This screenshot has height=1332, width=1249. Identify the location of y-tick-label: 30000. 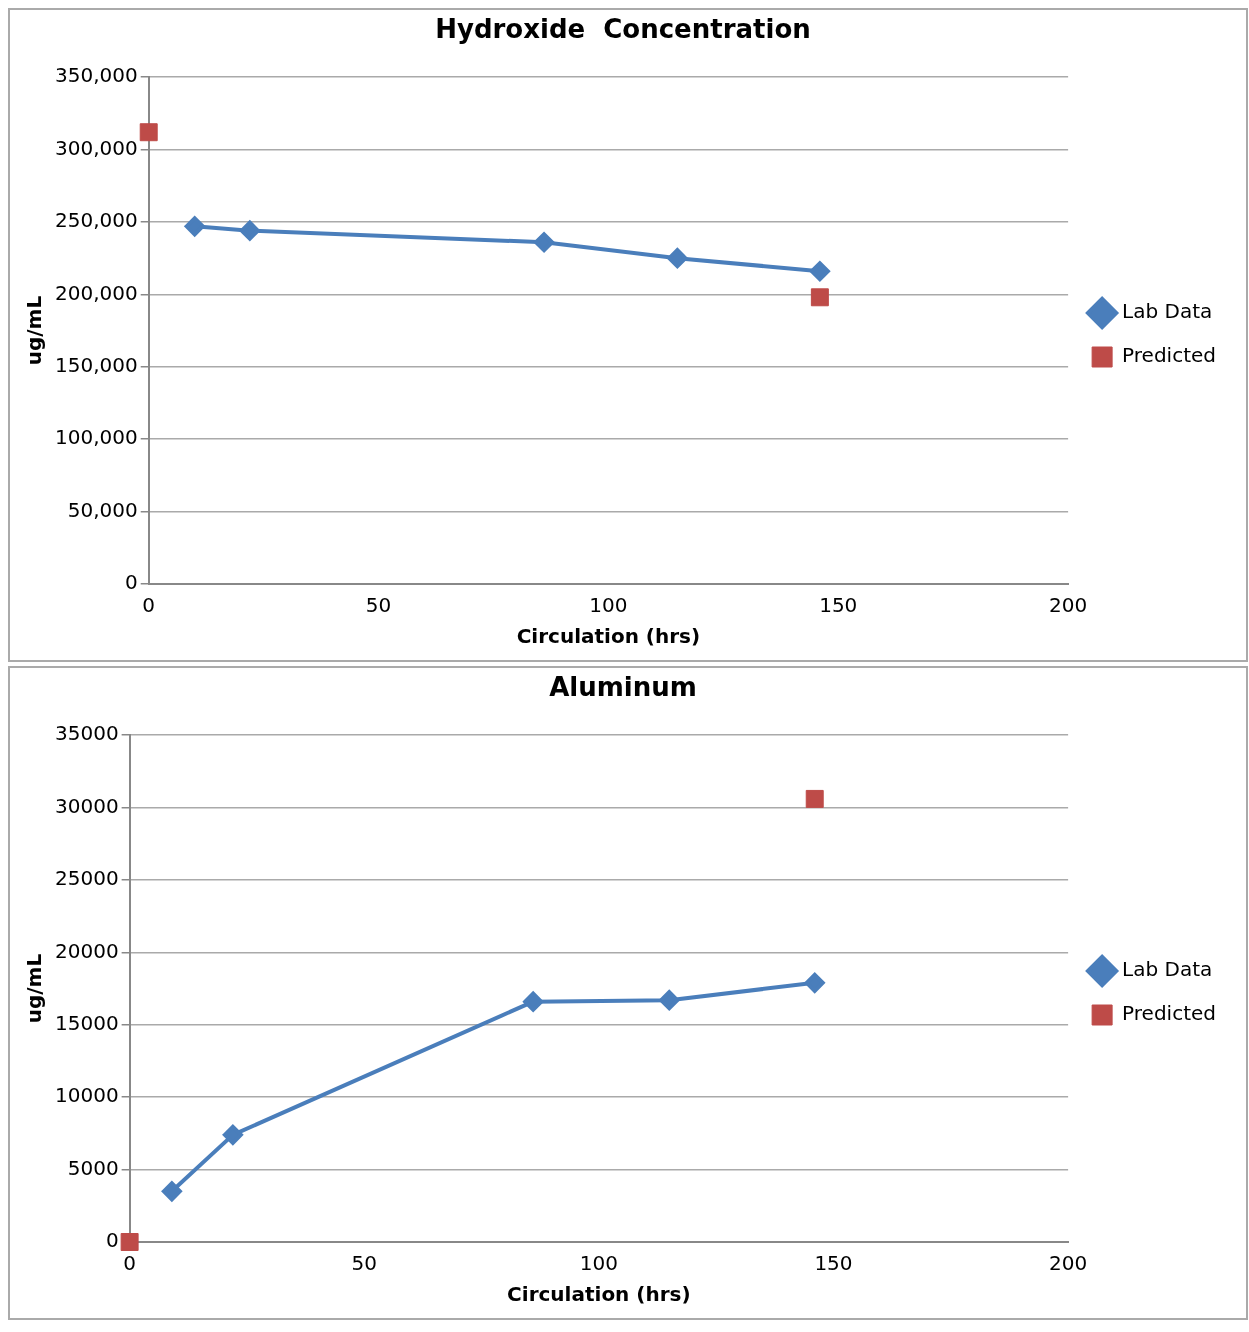
(87, 805).